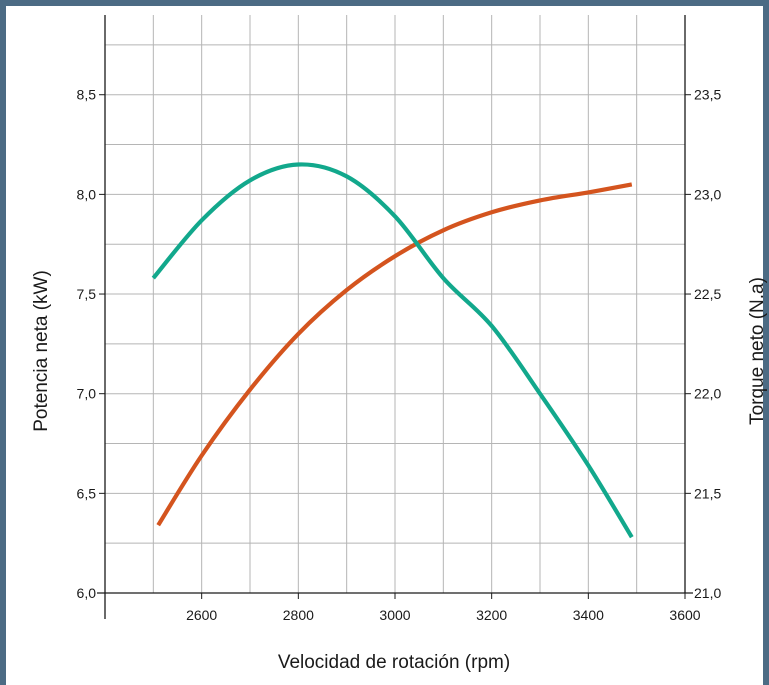 The width and height of the screenshot is (769, 685). I want to click on x-tick-label: 3200, so click(491, 615).